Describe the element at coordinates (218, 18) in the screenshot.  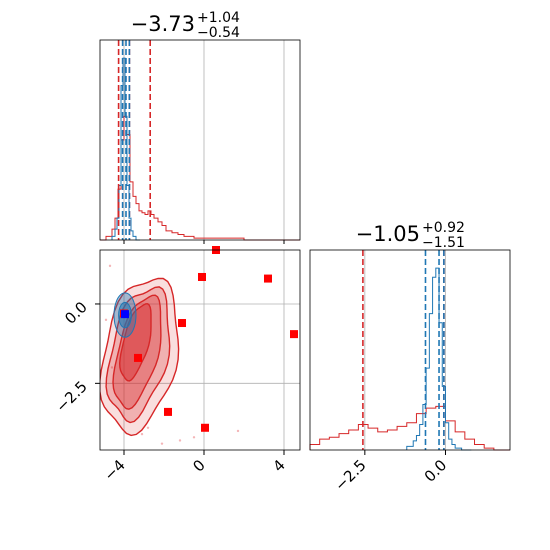
I see `svg-text: +1.04` at that location.